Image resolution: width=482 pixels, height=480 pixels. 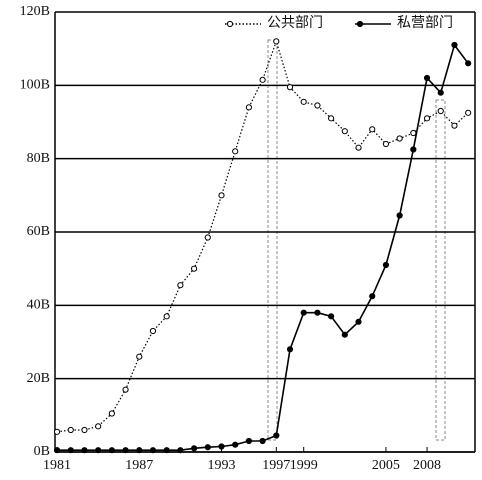 I want to click on x-tick-label: 1999, so click(x=304, y=465).